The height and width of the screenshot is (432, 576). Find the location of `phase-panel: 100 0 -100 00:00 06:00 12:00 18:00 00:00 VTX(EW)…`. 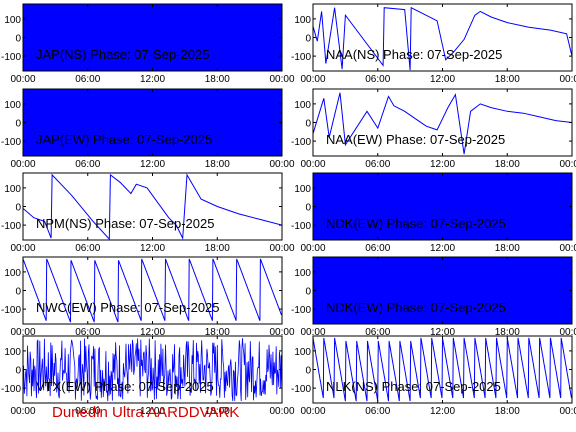

phase-panel: 100 0 -100 00:00 06:00 12:00 18:00 00:00 VTX(EW)… is located at coordinates (148, 376).